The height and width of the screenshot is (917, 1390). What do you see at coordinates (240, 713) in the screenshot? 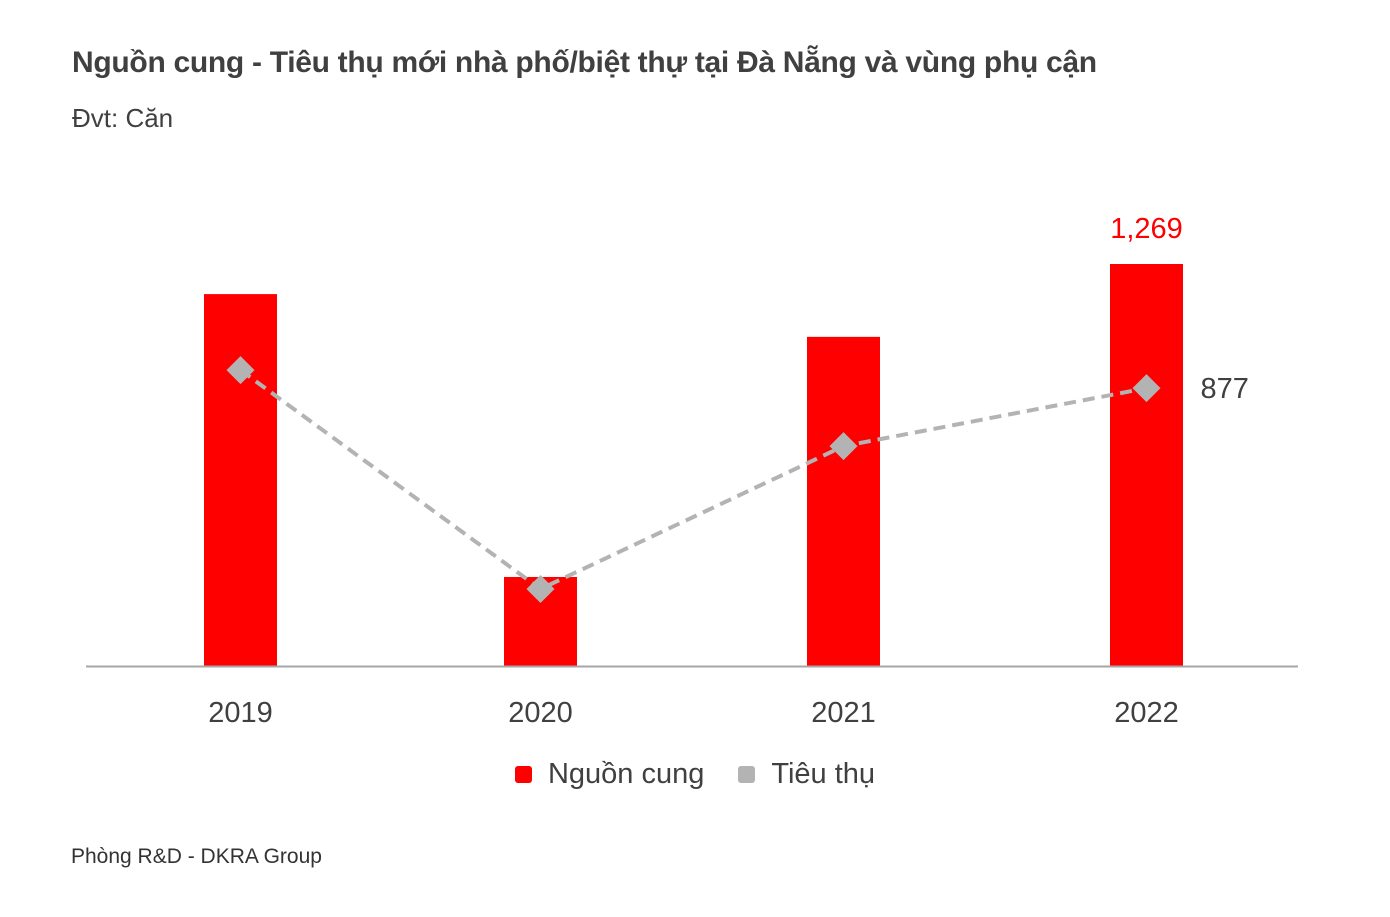
I see `x-tick-label-2019: 2019` at bounding box center [240, 713].